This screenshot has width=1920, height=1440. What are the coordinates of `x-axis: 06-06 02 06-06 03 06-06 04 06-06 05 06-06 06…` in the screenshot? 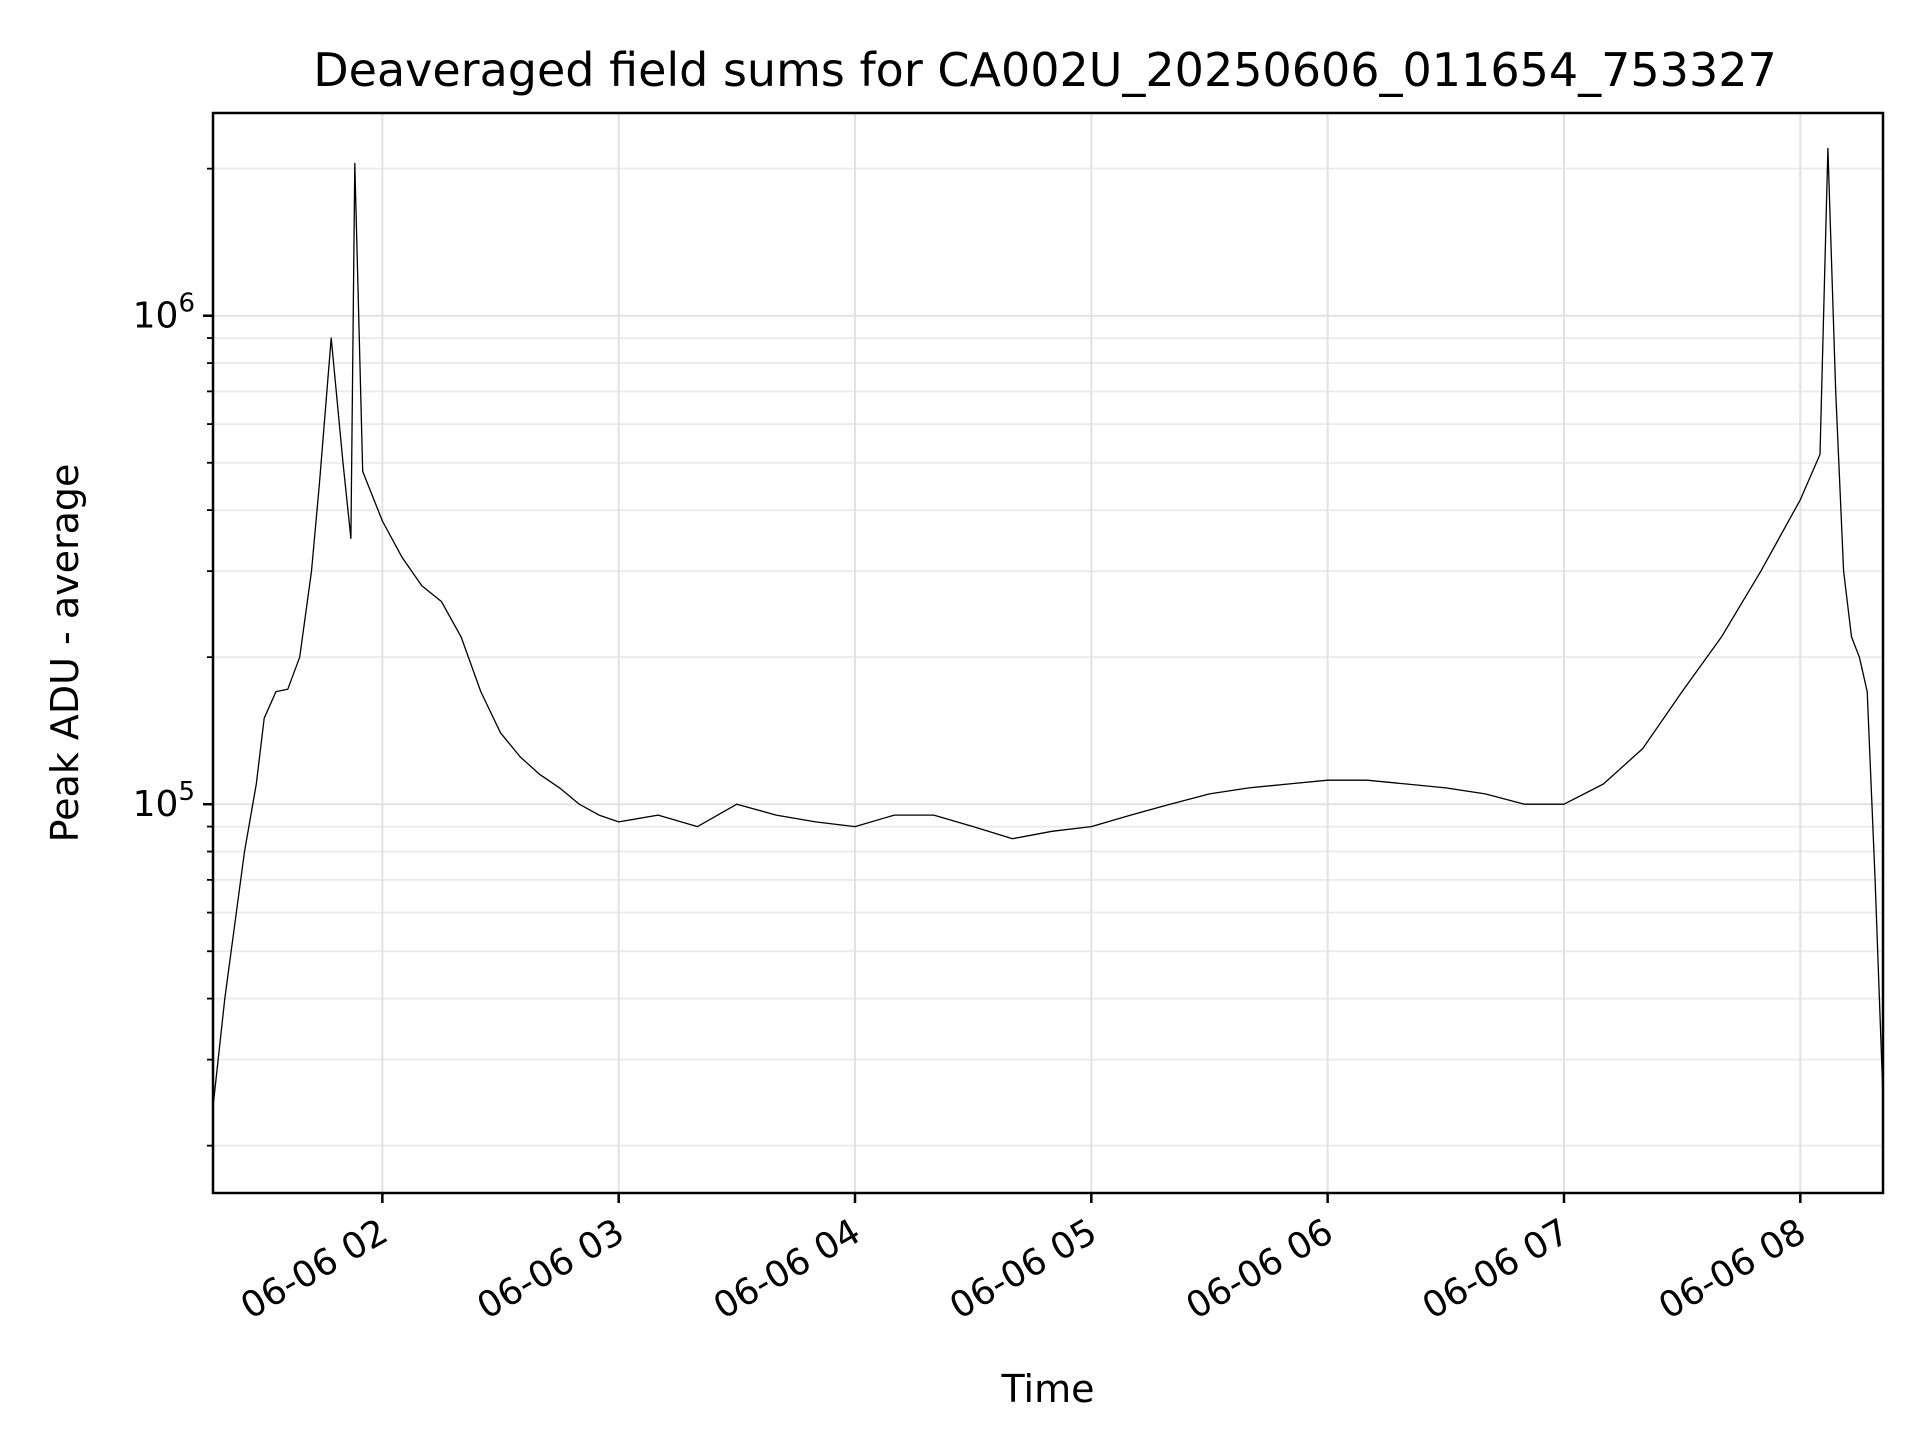 It's located at (1023, 1260).